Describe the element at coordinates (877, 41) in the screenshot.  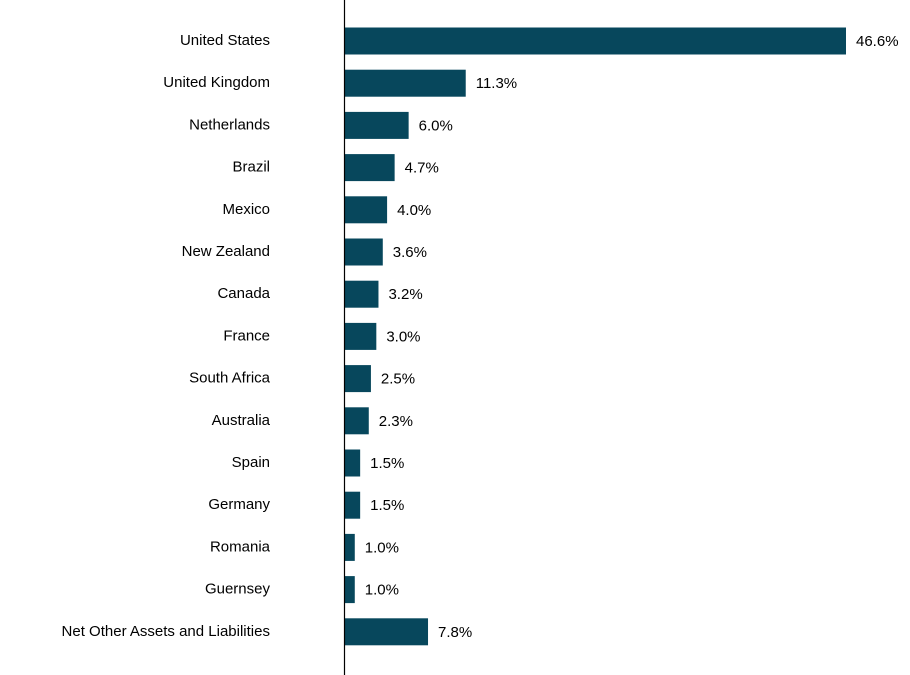
I see `value-label: 46.6%` at that location.